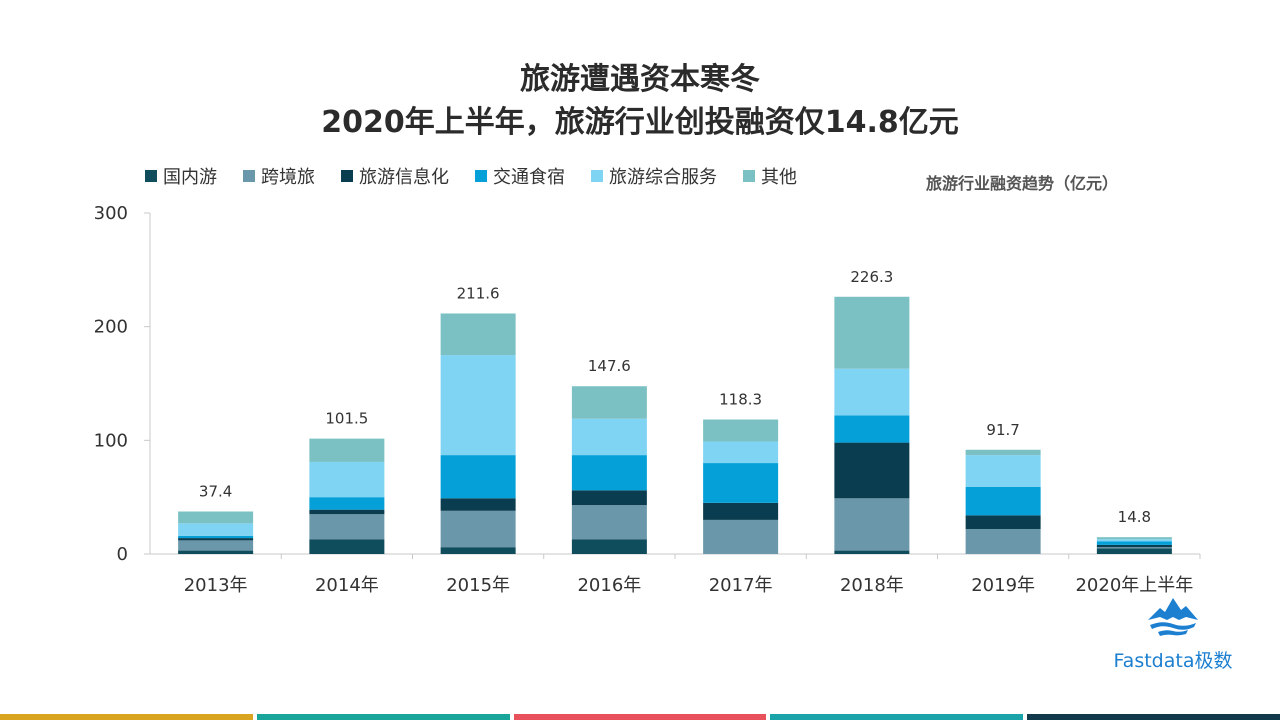  What do you see at coordinates (640, 79) in the screenshot?
I see `chart-title-line1: 旅游遭遇资本寒冬` at bounding box center [640, 79].